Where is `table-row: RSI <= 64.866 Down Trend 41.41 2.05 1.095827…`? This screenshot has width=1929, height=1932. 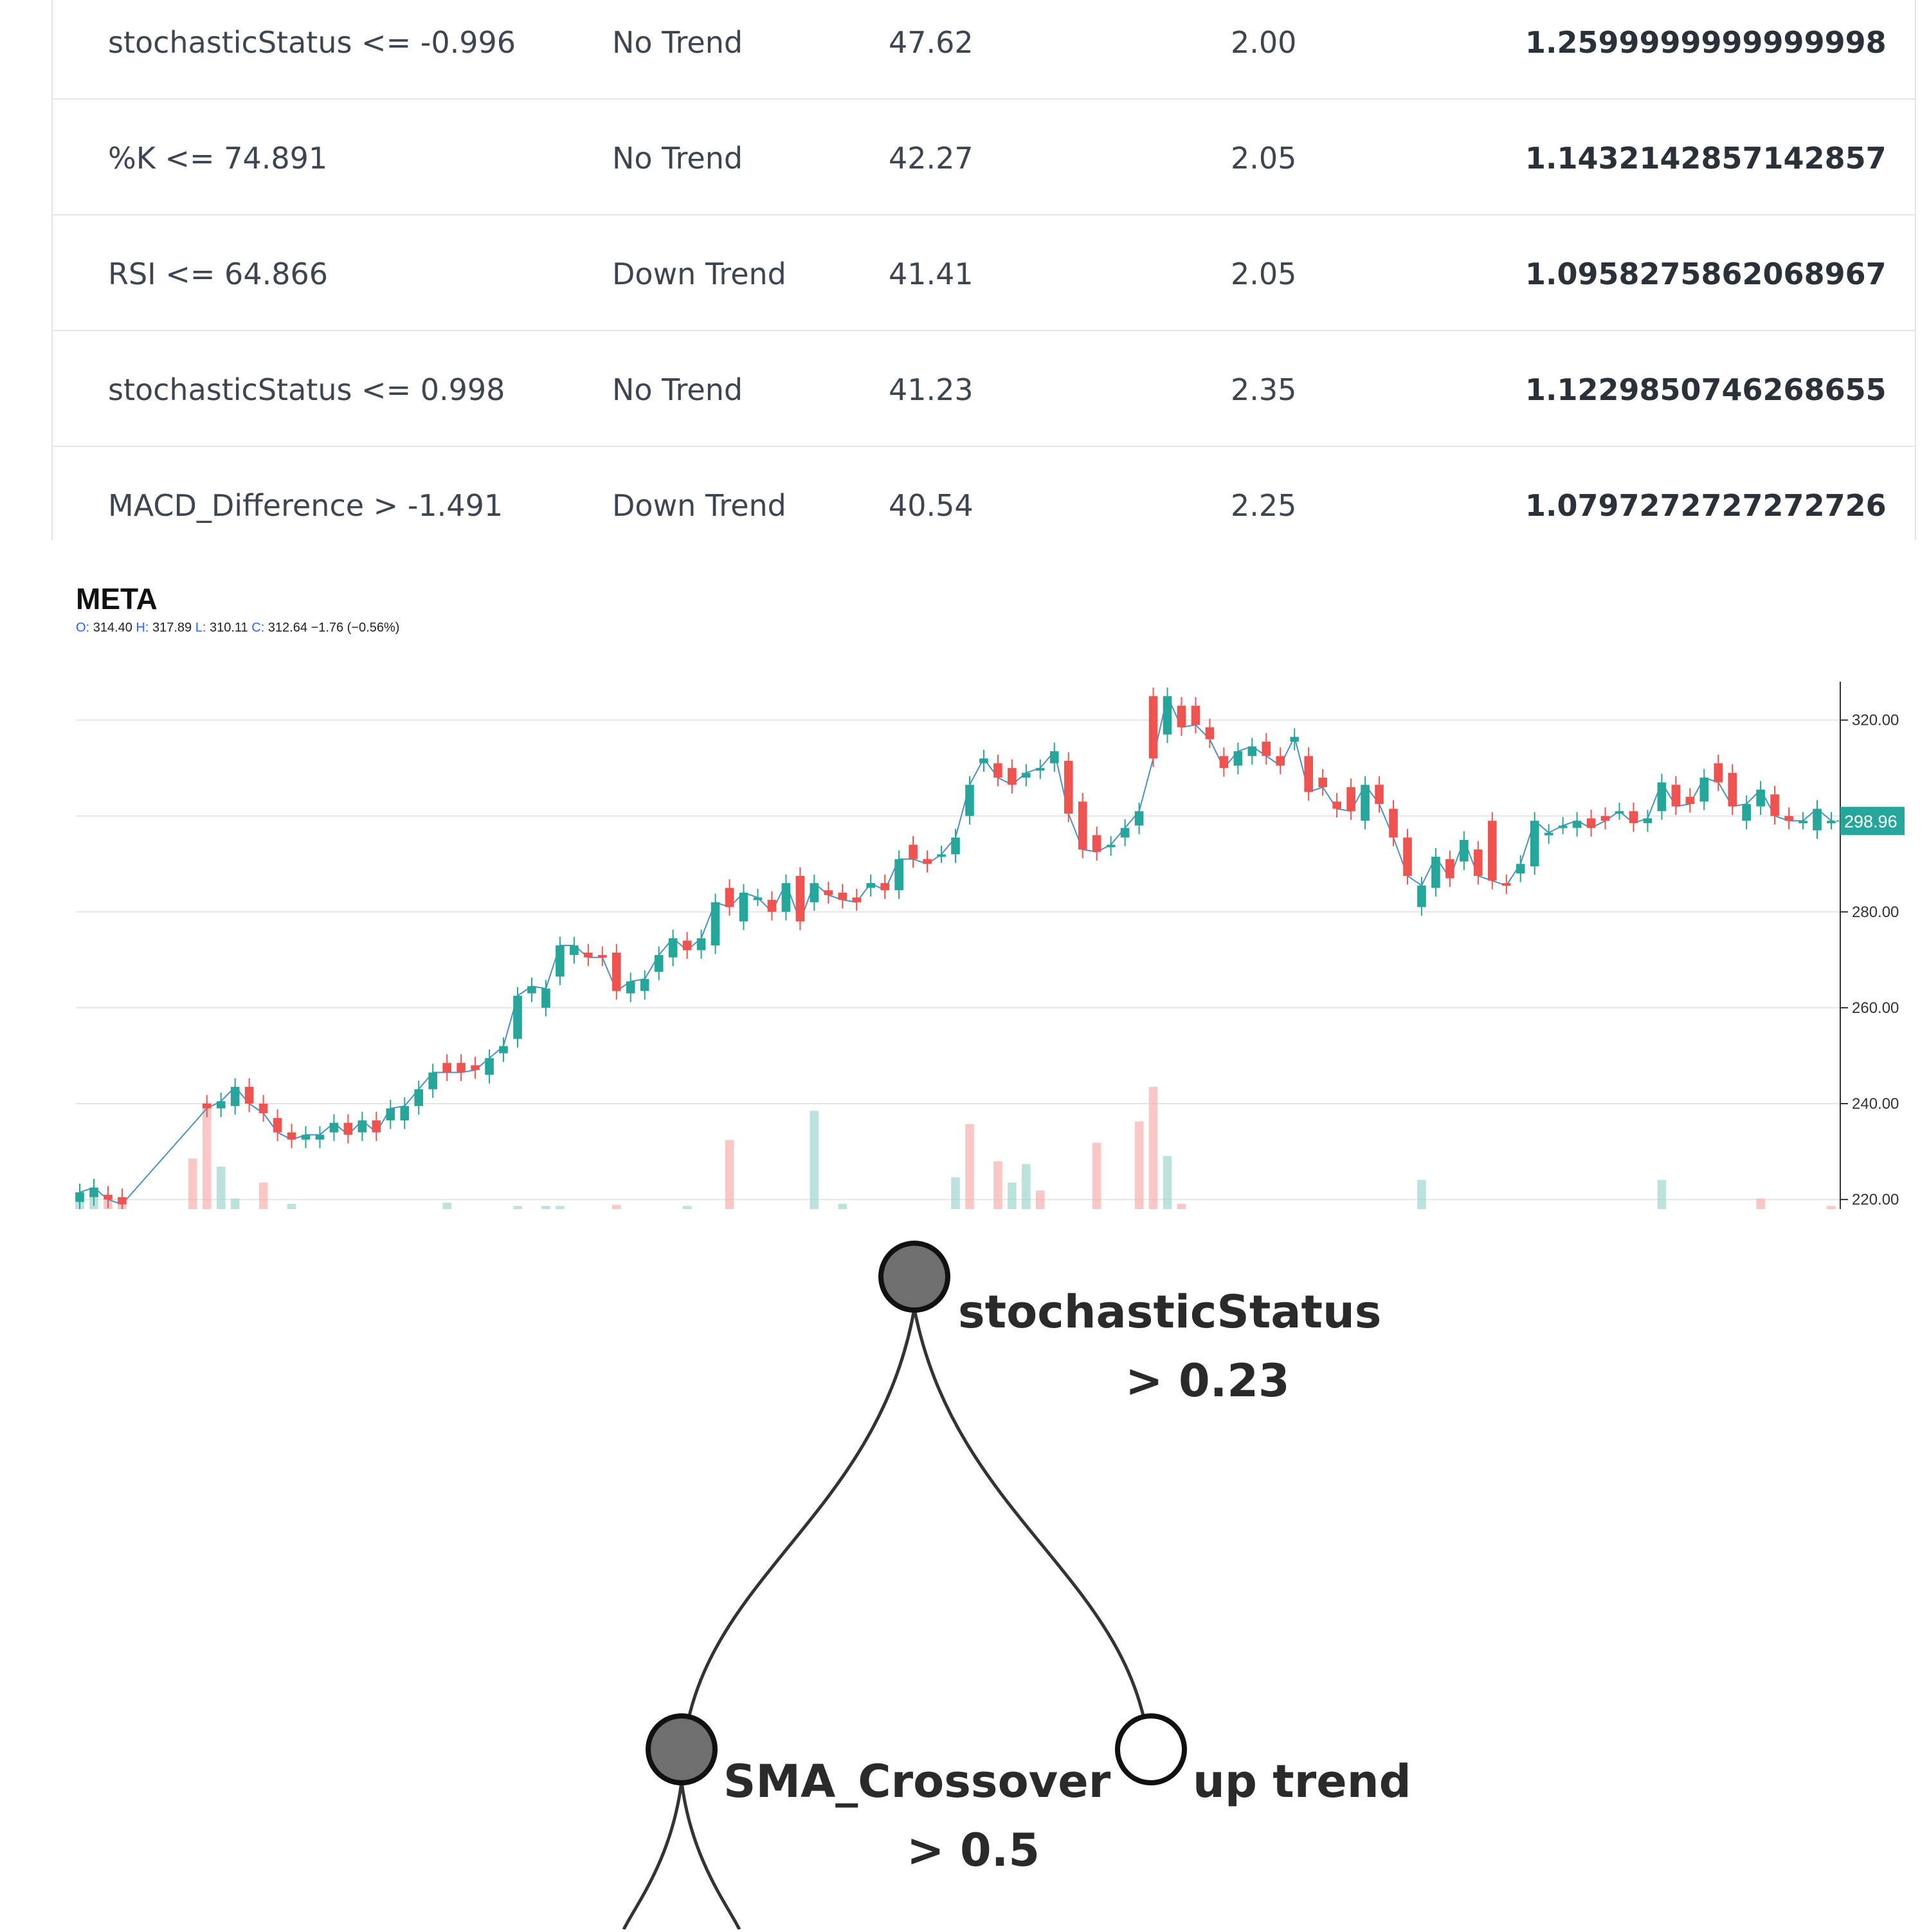
table-row: RSI <= 64.866 Down Trend 41.41 2.05 1.095827… is located at coordinates (984, 273).